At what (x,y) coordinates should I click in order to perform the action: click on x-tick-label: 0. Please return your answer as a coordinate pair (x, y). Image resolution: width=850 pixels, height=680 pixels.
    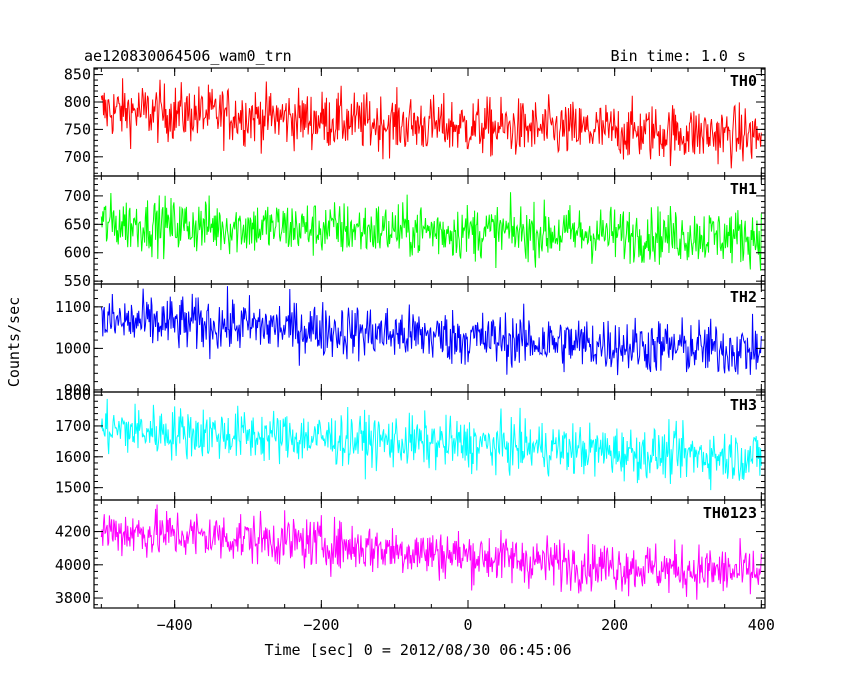
    Looking at the image, I should click on (467, 625).